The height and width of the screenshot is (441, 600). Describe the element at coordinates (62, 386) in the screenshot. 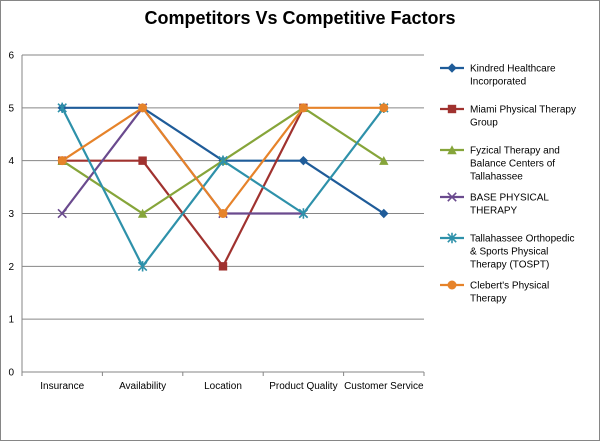

I see `x-tick-label: Insurance` at that location.